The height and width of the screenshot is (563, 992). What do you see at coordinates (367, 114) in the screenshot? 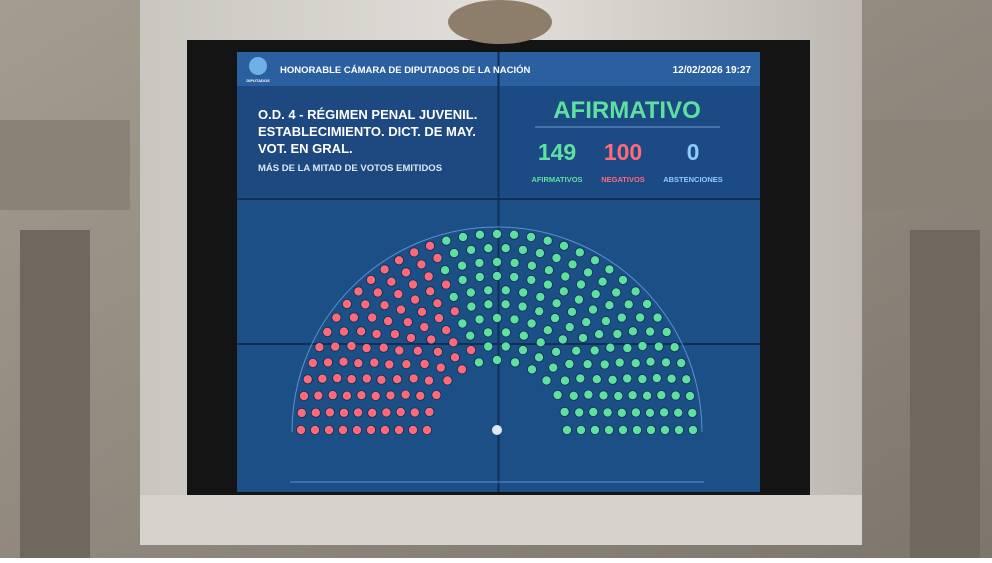
I see `motion-line: O.D. 4 - RÉGIMEN PENAL JUVENIL.` at bounding box center [367, 114].